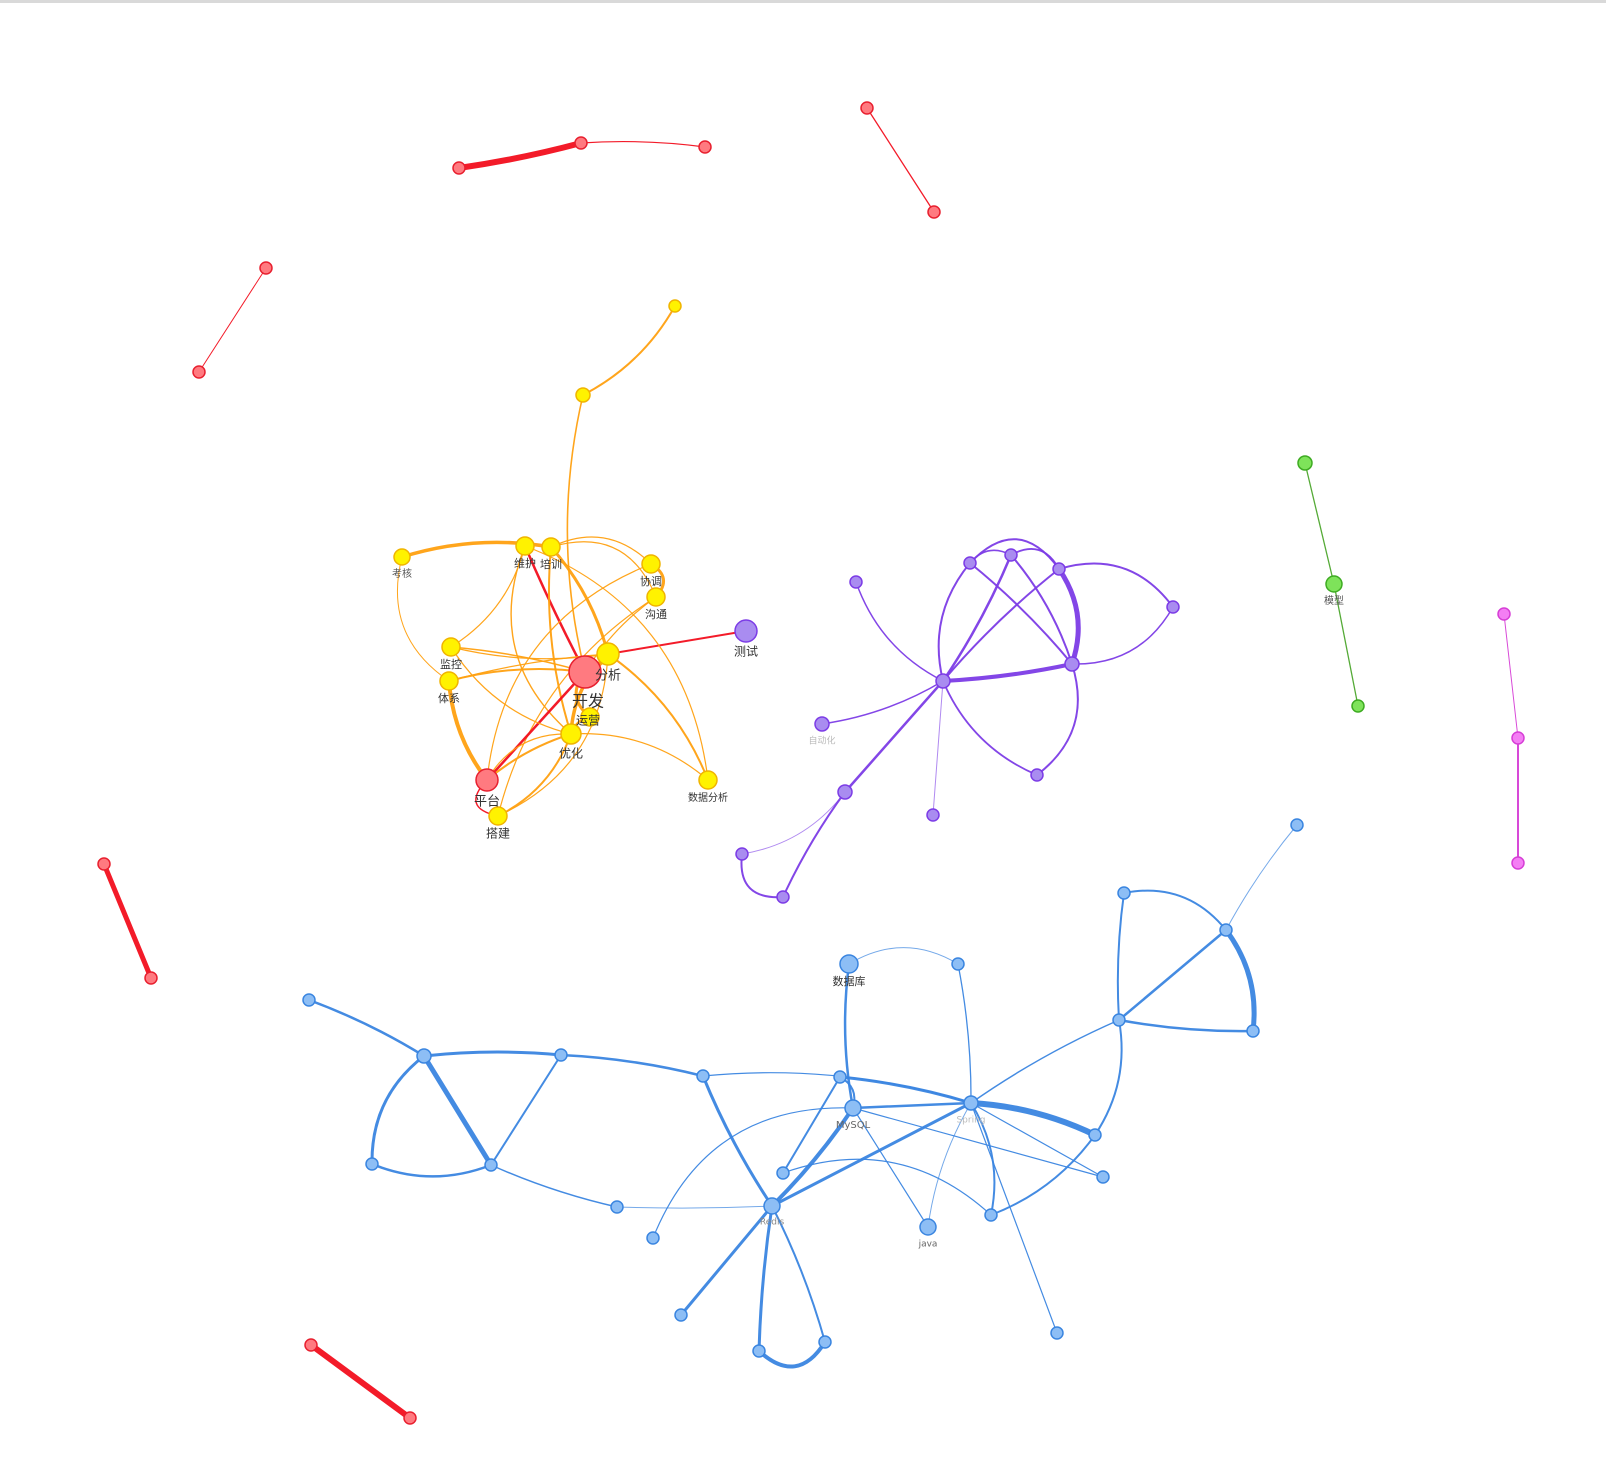 This screenshot has height=1480, width=1606. I want to click on edge-p_hub-p_b2, so click(938, 748).